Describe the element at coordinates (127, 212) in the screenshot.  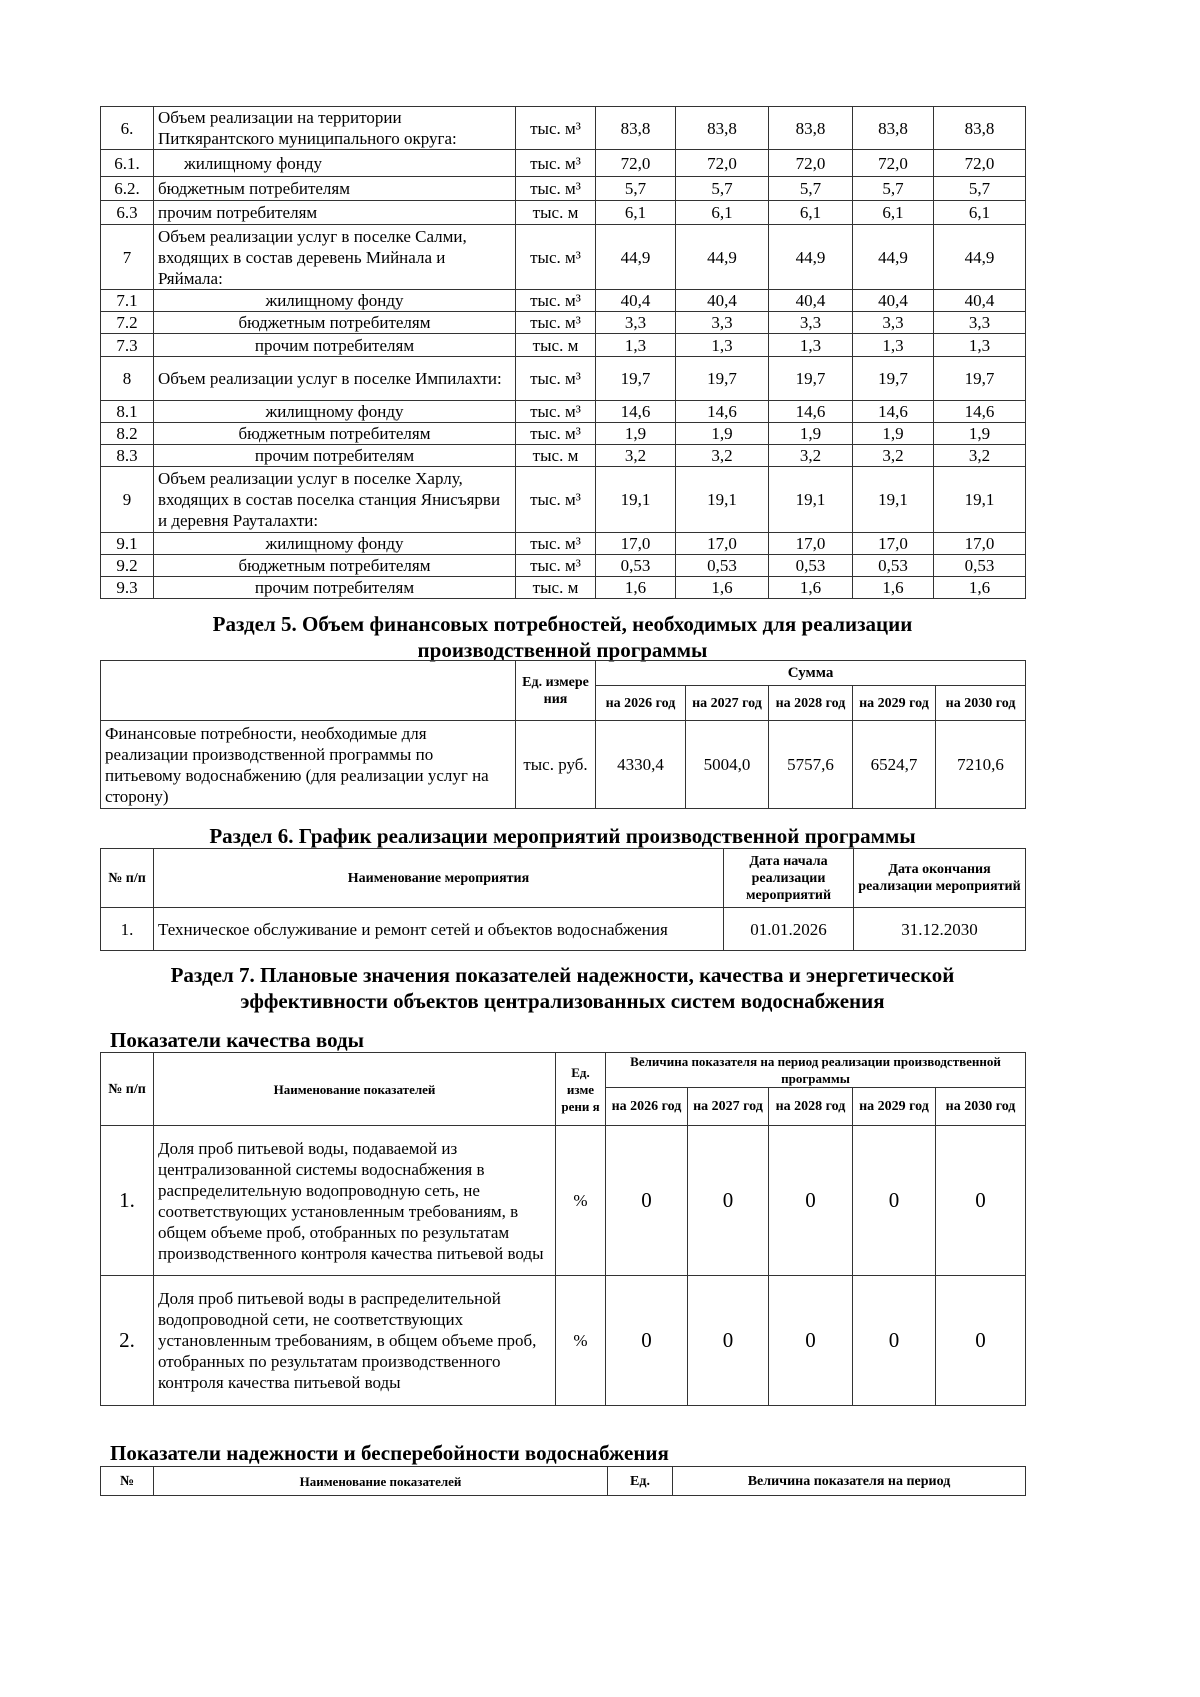
I see `row-num: 6.3` at that location.